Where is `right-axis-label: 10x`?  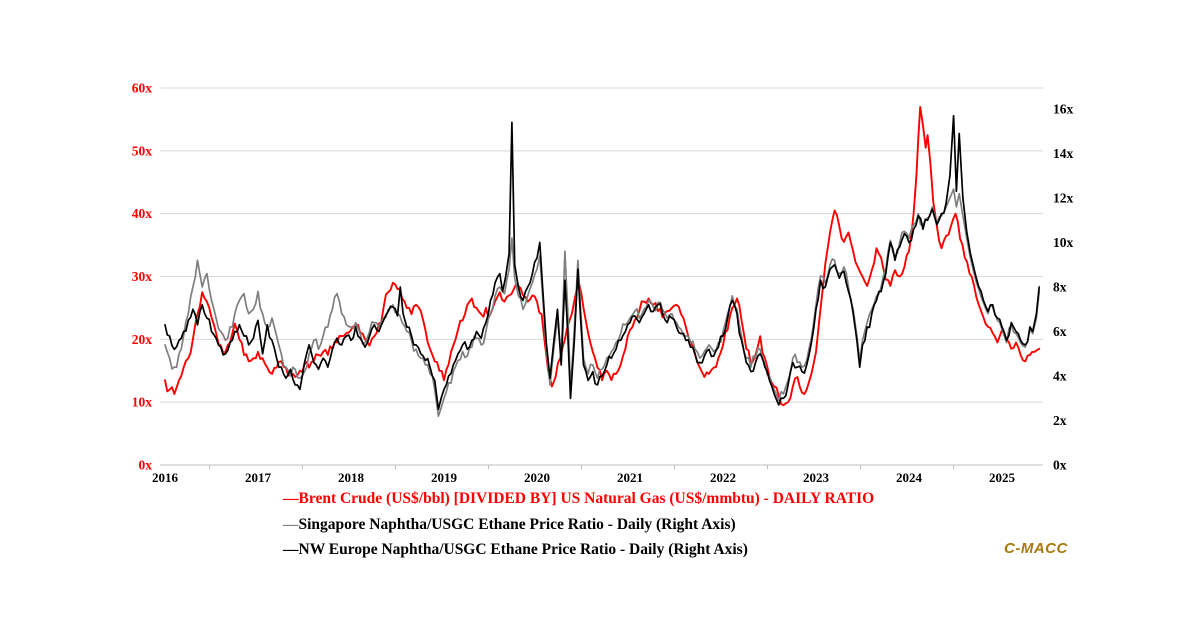 right-axis-label: 10x is located at coordinates (1063, 242).